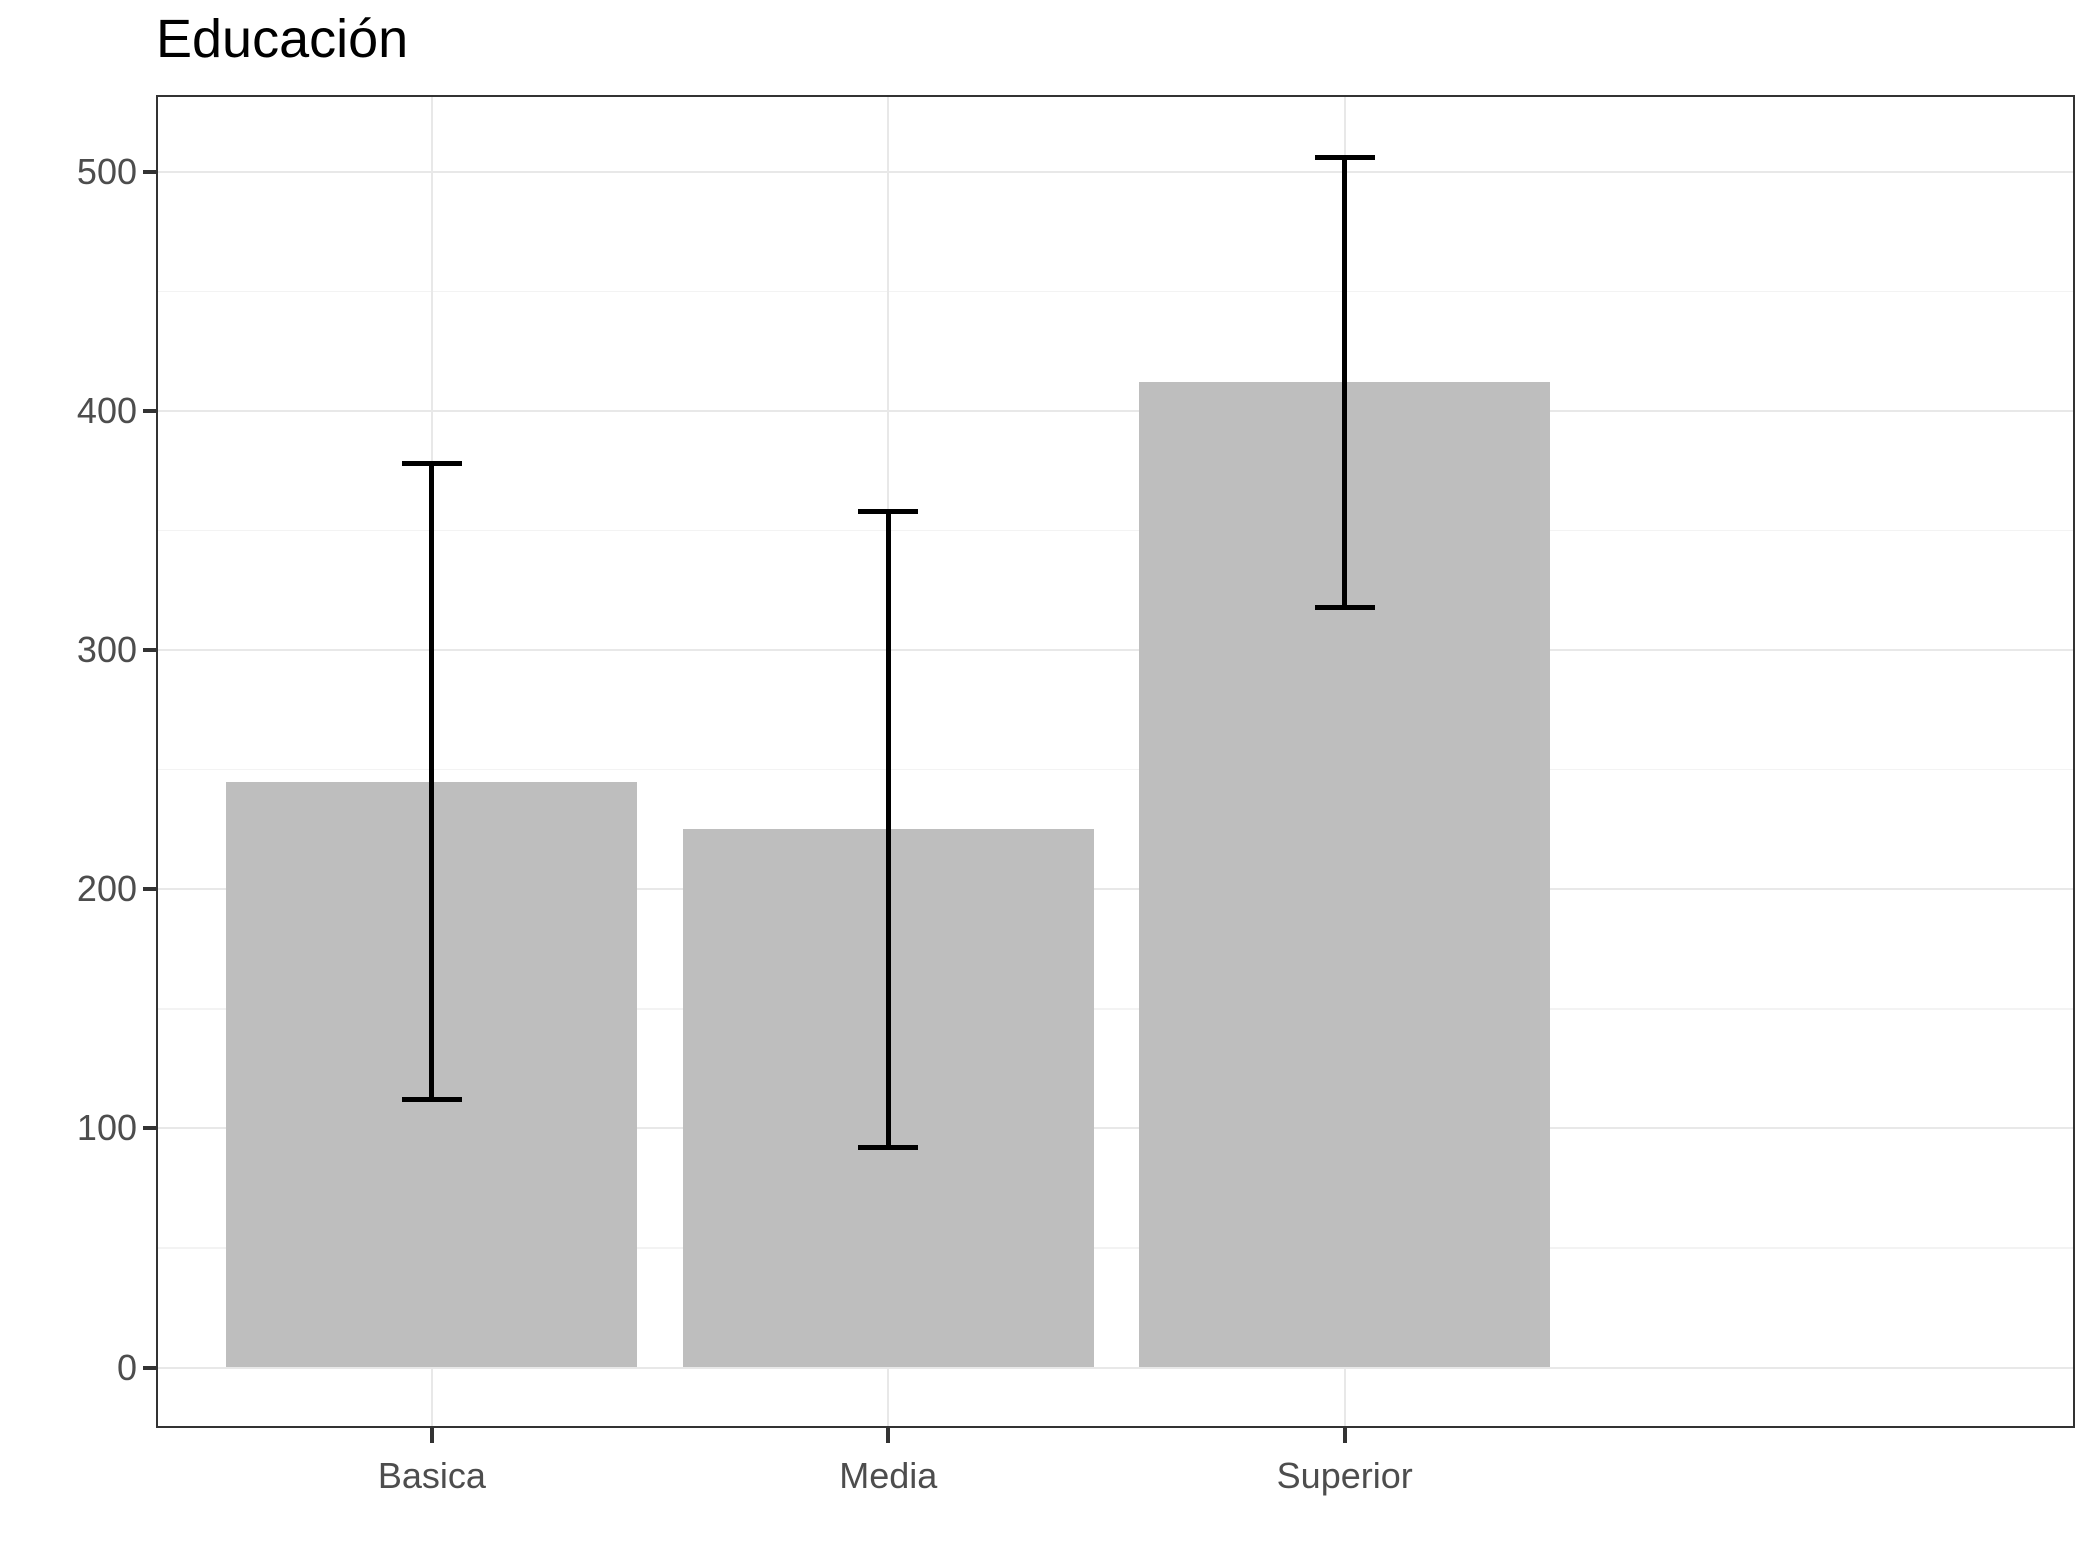 The image size is (2099, 1558). What do you see at coordinates (106, 1128) in the screenshot?
I see `y-axis-label: 100` at bounding box center [106, 1128].